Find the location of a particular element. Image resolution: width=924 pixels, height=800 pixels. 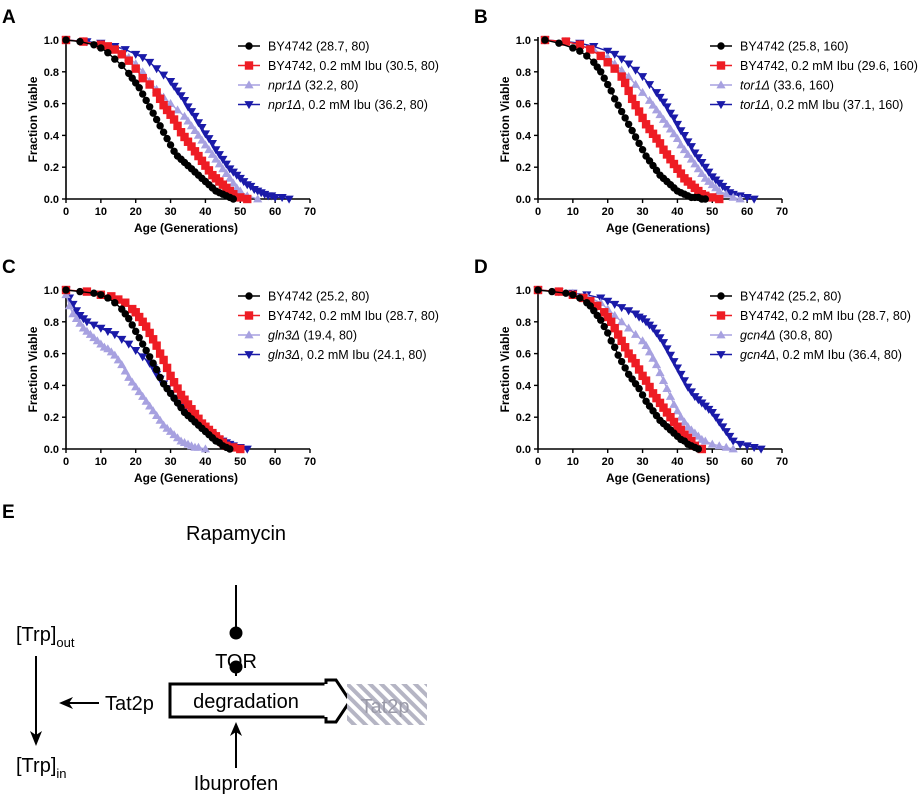

legend-entry: BY4742, 0.2 mM Ibu (30.5, 80) is located at coordinates (338, 66).